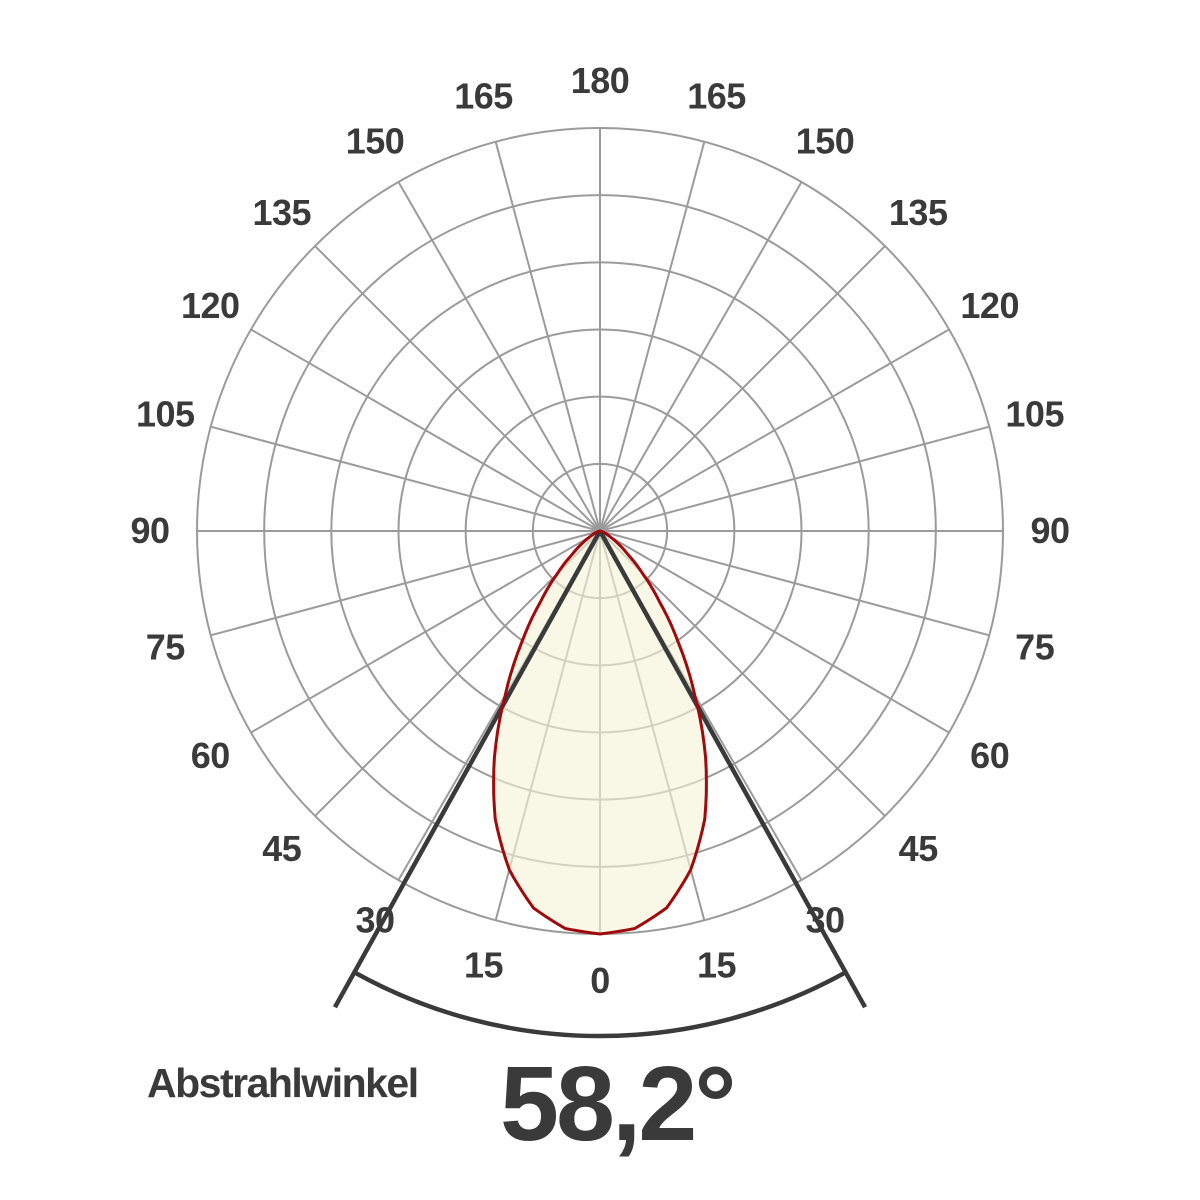 This screenshot has height=1200, width=1200. What do you see at coordinates (824, 920) in the screenshot?
I see `angle-label-30-right: 30` at bounding box center [824, 920].